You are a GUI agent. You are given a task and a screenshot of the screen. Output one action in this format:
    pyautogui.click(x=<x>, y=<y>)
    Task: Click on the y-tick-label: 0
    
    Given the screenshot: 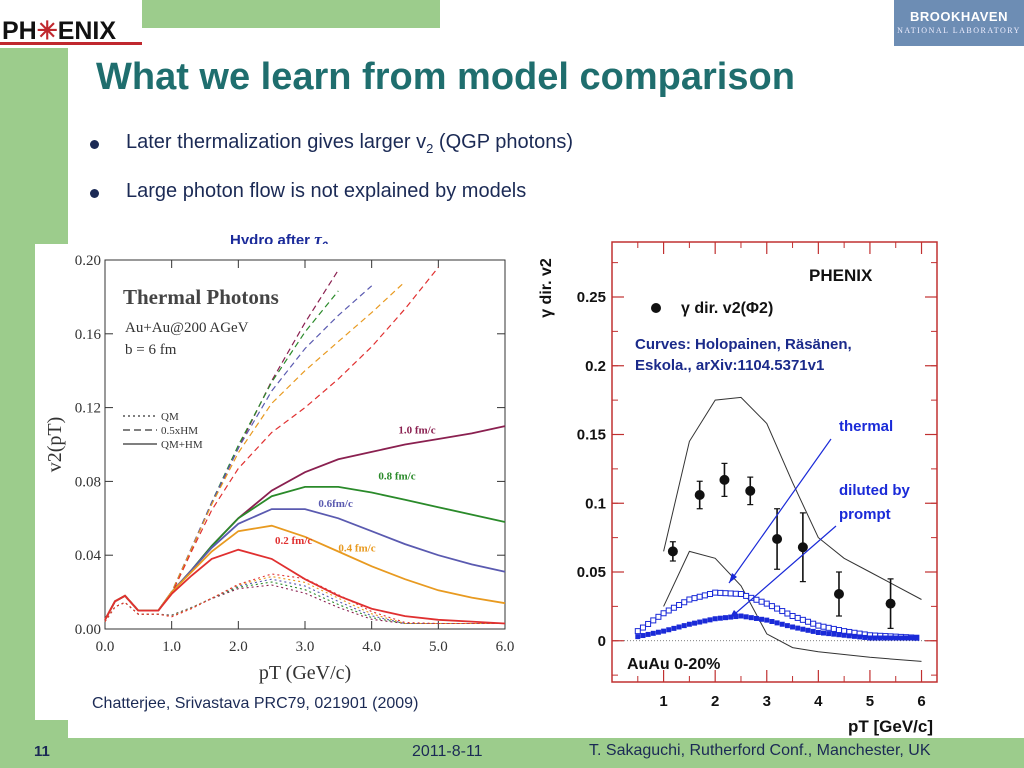 What is the action you would take?
    pyautogui.click(x=602, y=641)
    